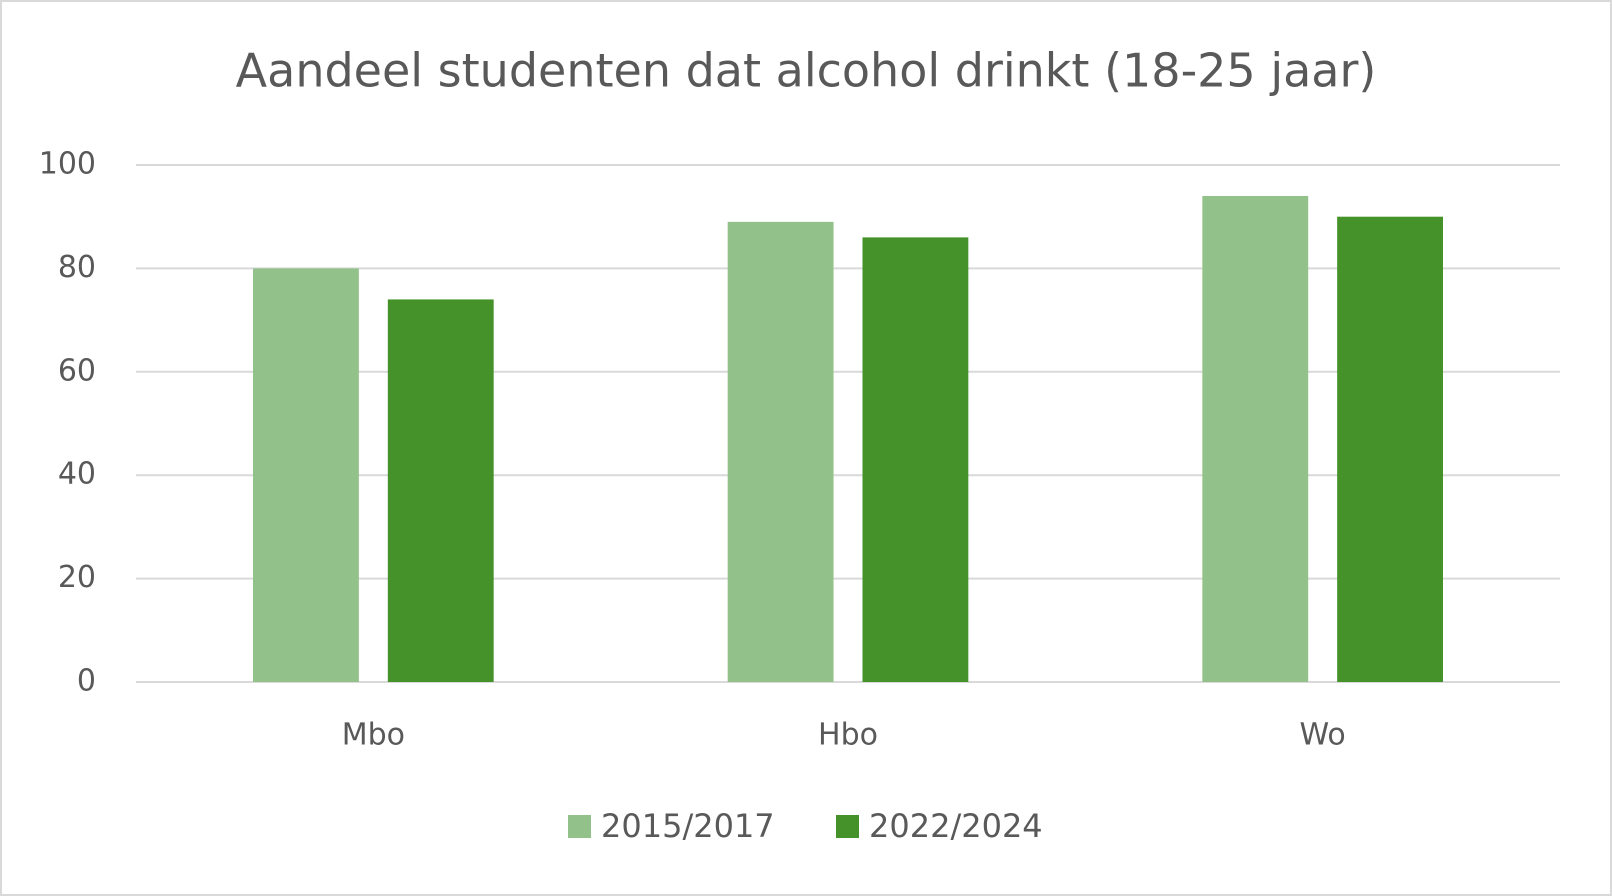  What do you see at coordinates (688, 826) in the screenshot?
I see `legend-label: 2015/2017` at bounding box center [688, 826].